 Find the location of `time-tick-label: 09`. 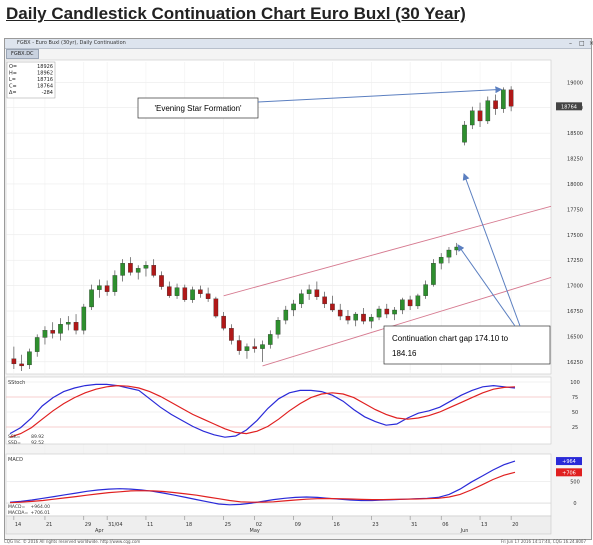

time-tick-label: 09 is located at coordinates (298, 525).